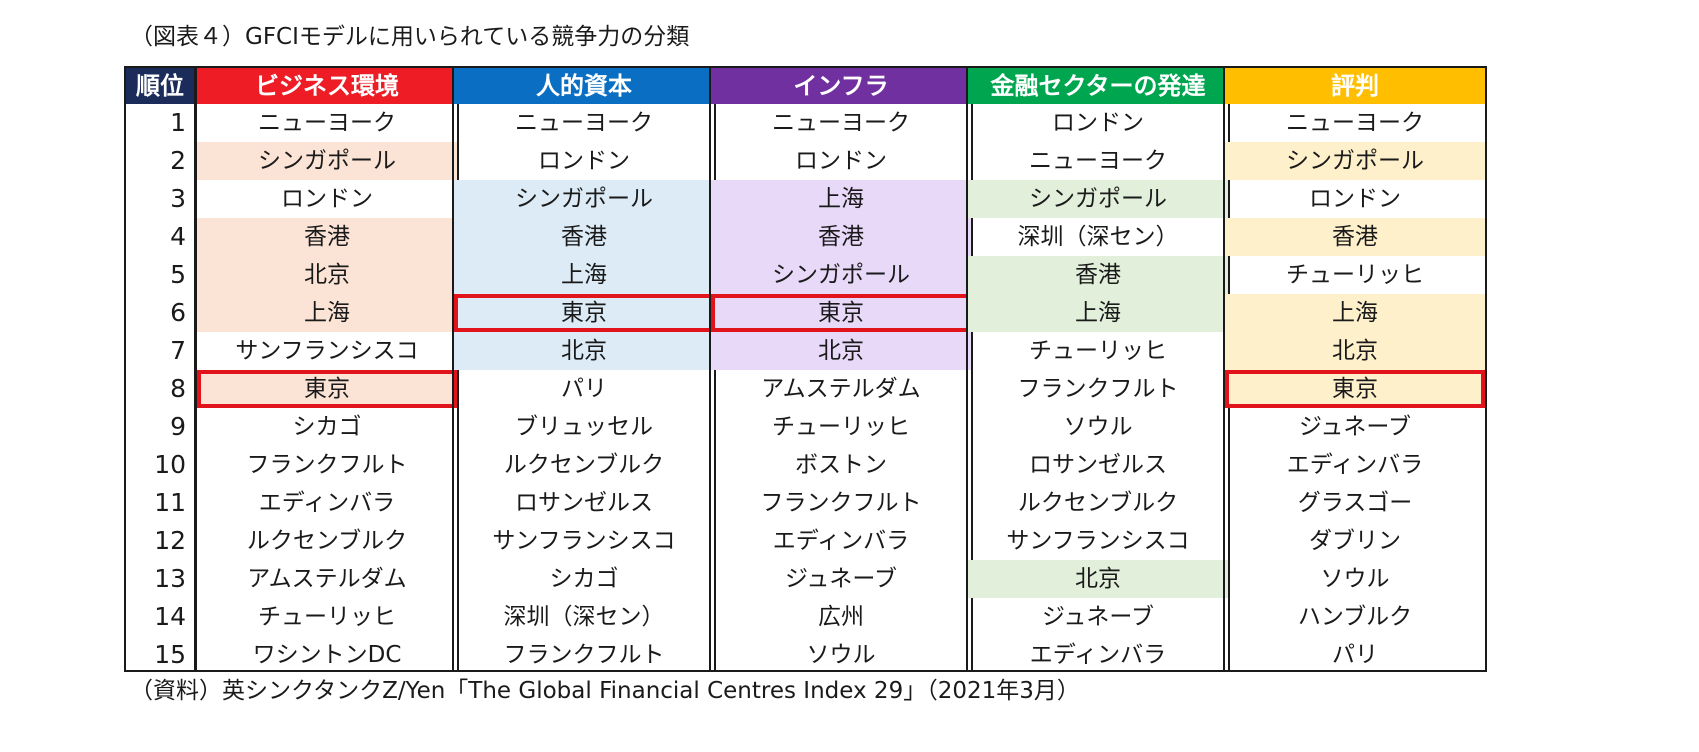  Describe the element at coordinates (170, 540) in the screenshot. I see `rank-cell: 12` at that location.